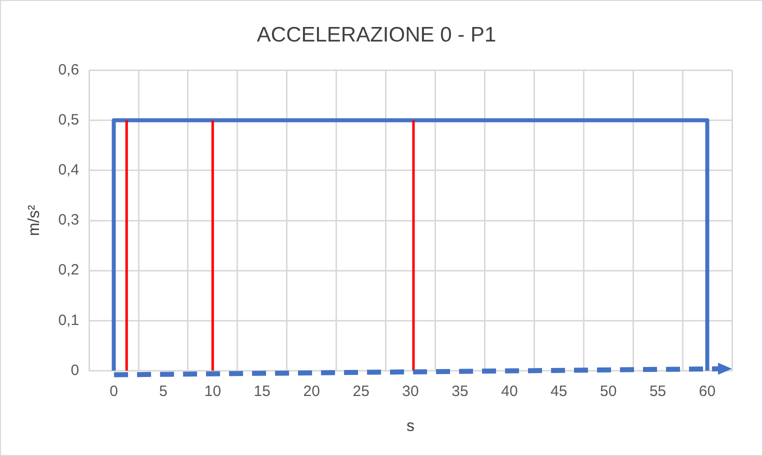 This screenshot has height=456, width=763. I want to click on x-tick-label: 45, so click(559, 391).